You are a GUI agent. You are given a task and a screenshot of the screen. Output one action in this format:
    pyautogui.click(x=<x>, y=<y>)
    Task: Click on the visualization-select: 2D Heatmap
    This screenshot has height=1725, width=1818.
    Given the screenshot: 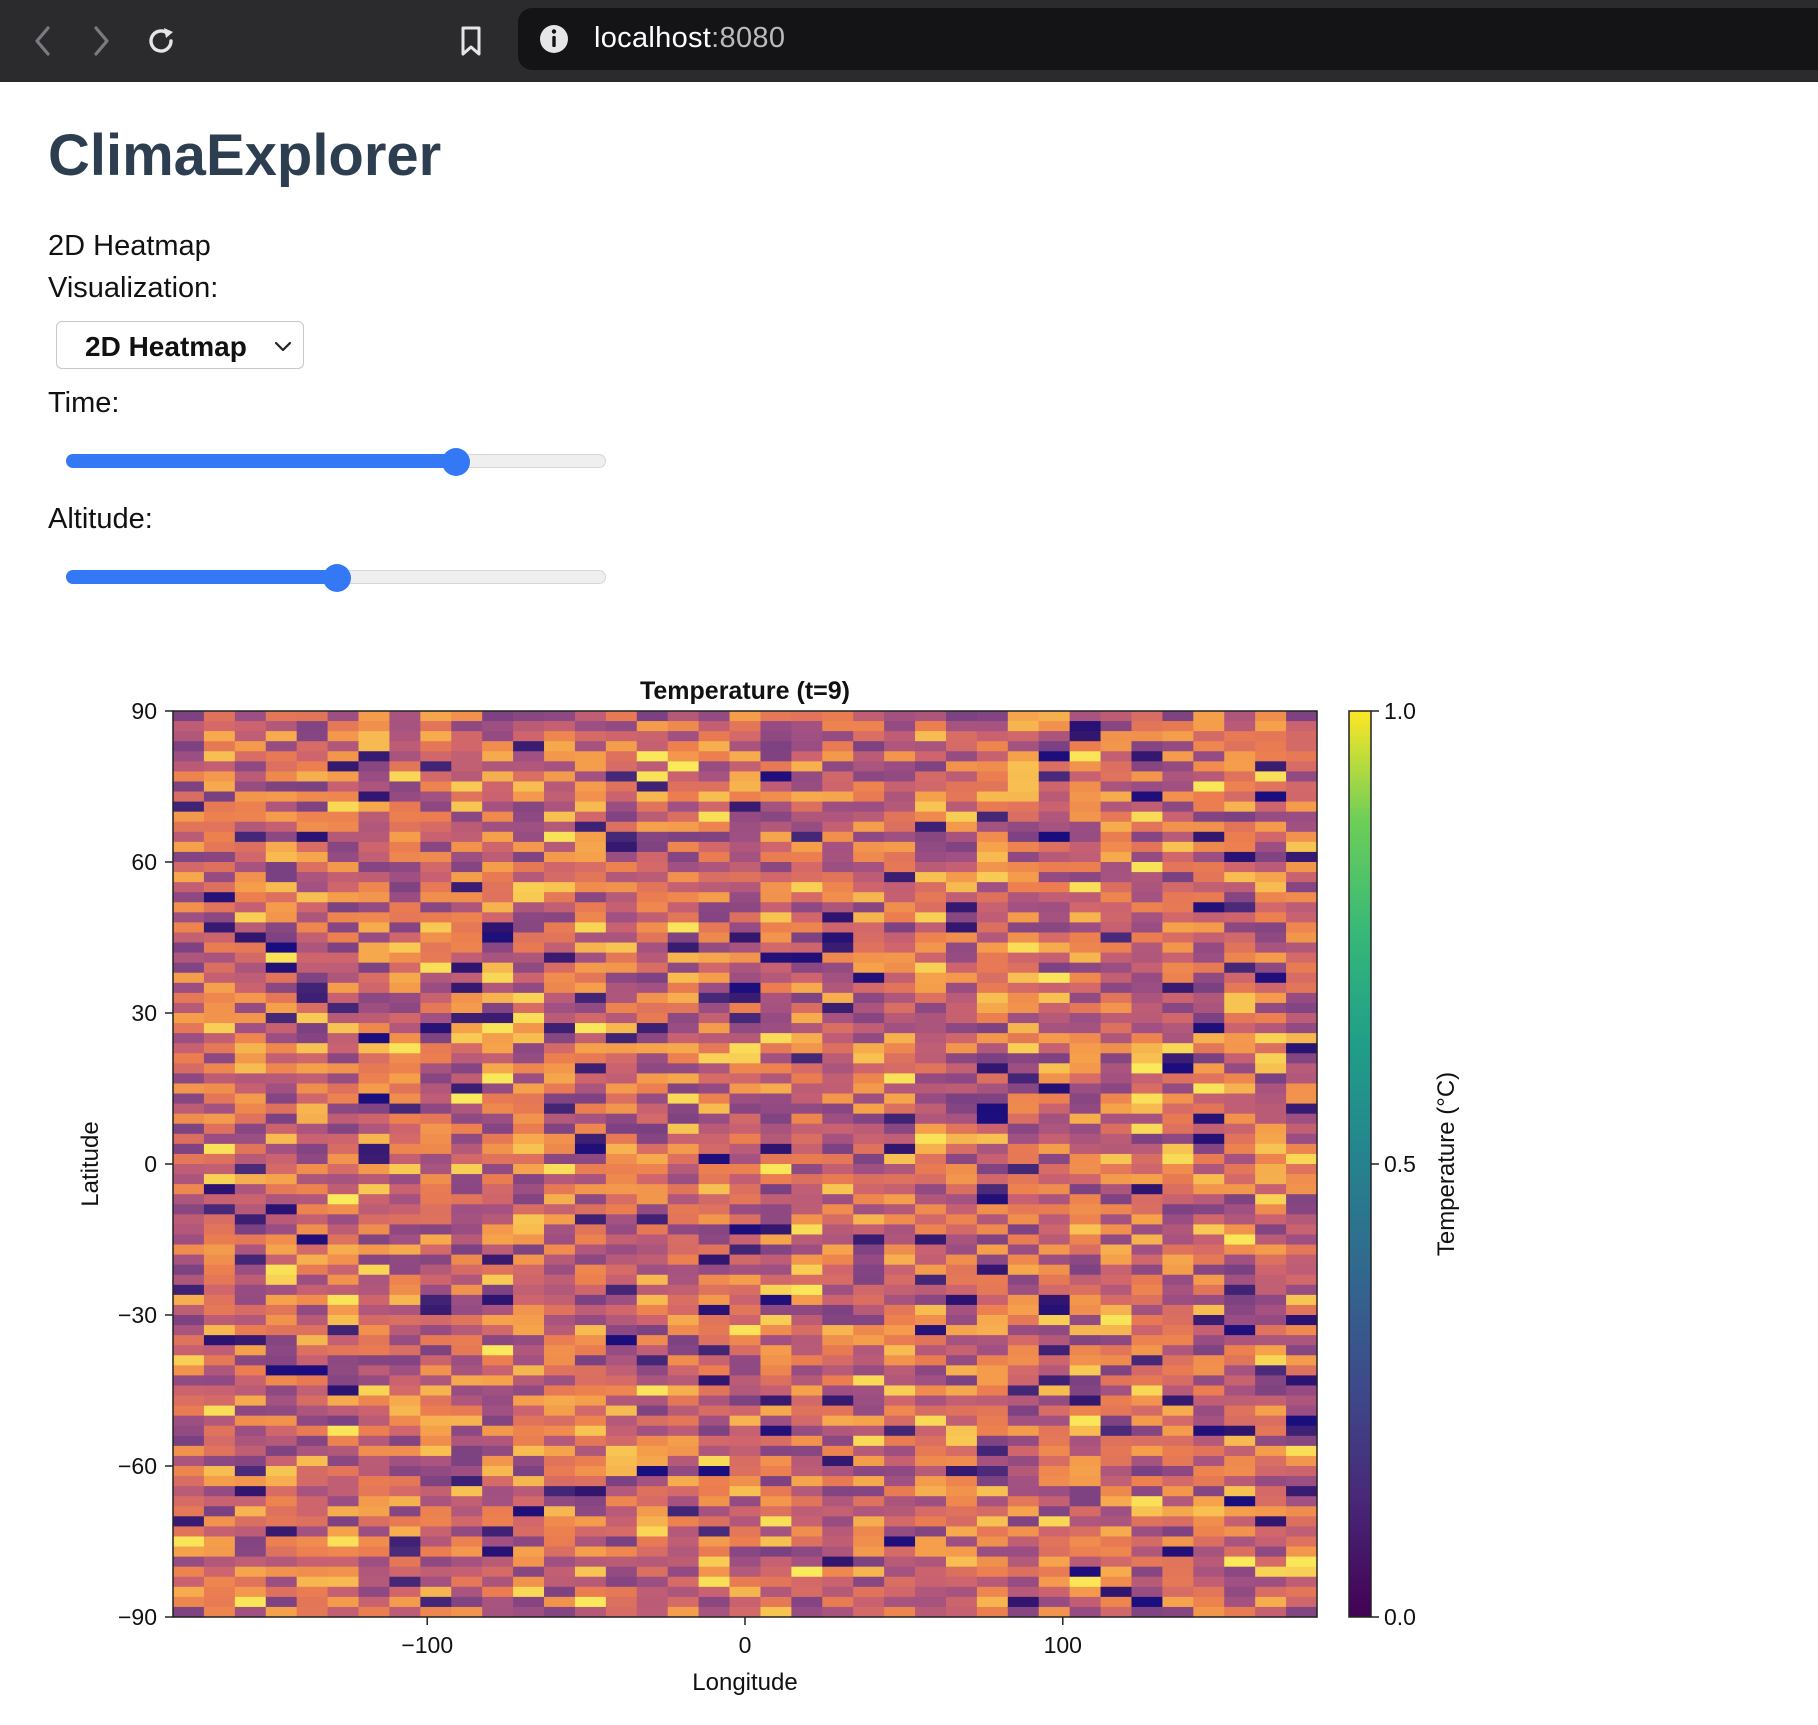 What is the action you would take?
    pyautogui.click(x=180, y=345)
    